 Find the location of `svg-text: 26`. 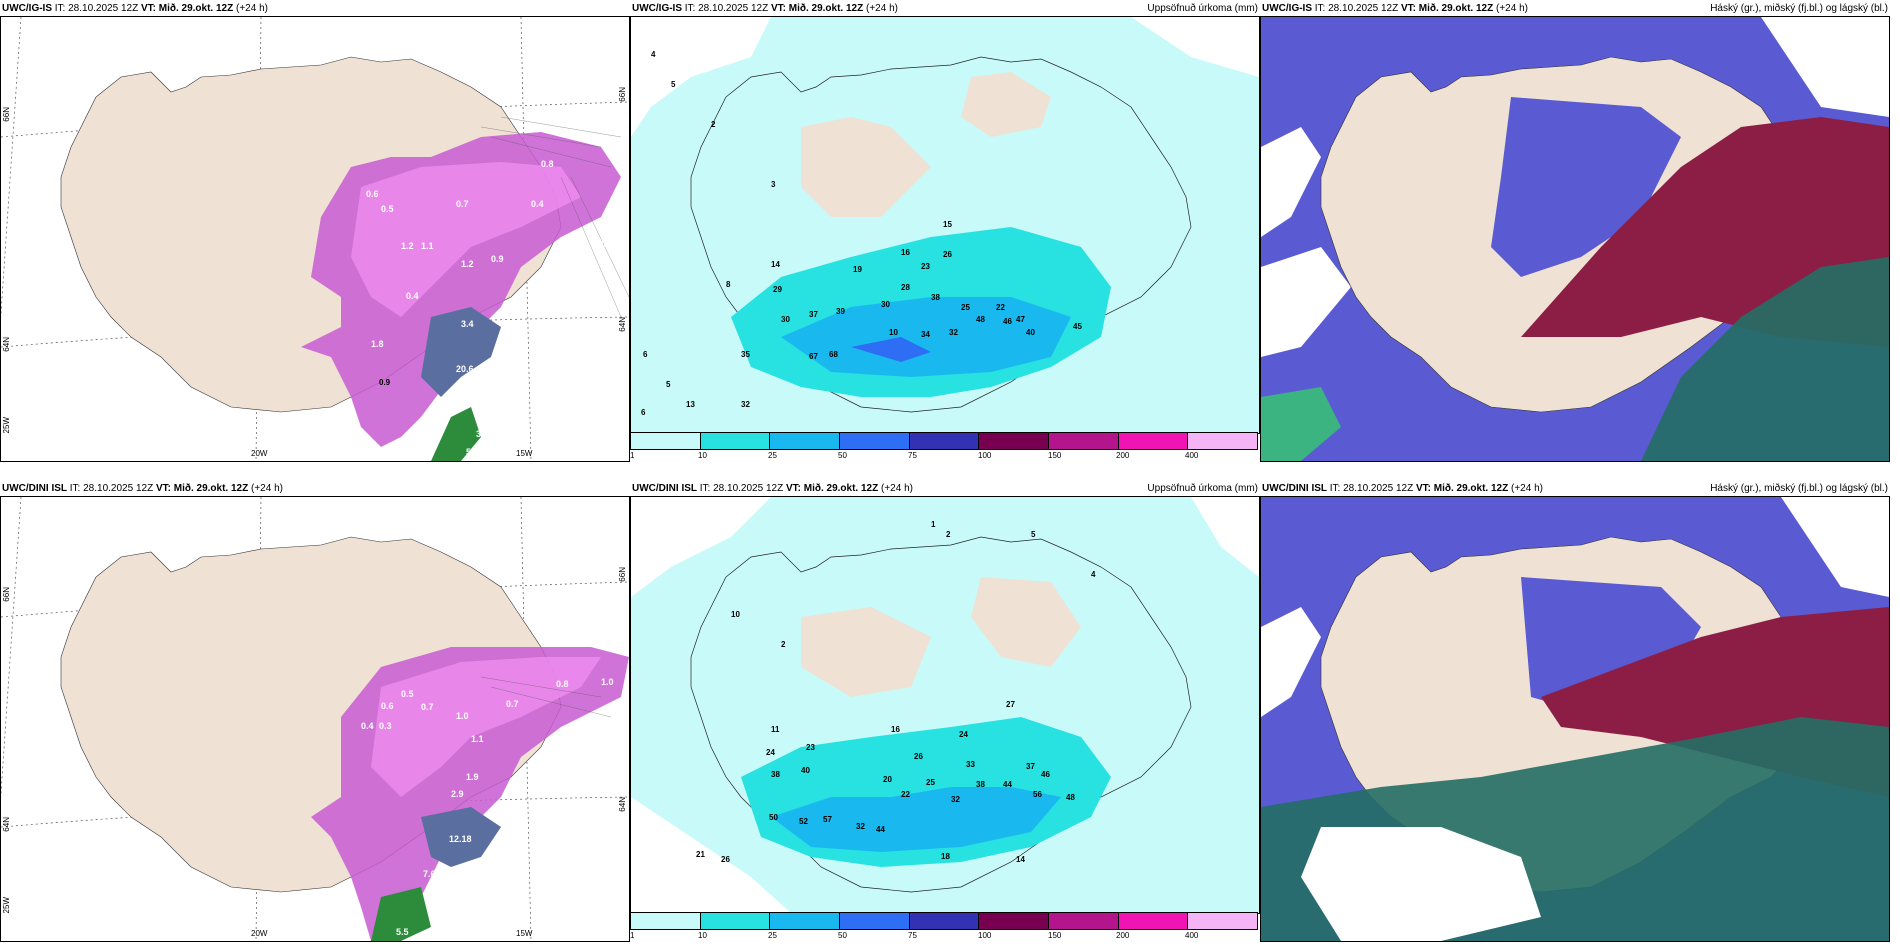

svg-text: 26 is located at coordinates (725, 859).